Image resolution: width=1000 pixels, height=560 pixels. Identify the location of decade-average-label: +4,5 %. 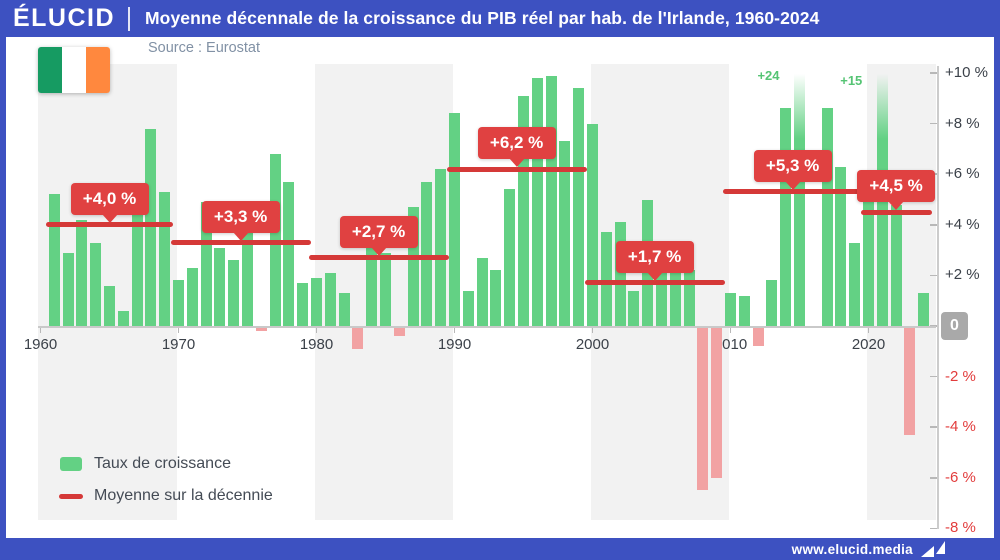
(896, 186).